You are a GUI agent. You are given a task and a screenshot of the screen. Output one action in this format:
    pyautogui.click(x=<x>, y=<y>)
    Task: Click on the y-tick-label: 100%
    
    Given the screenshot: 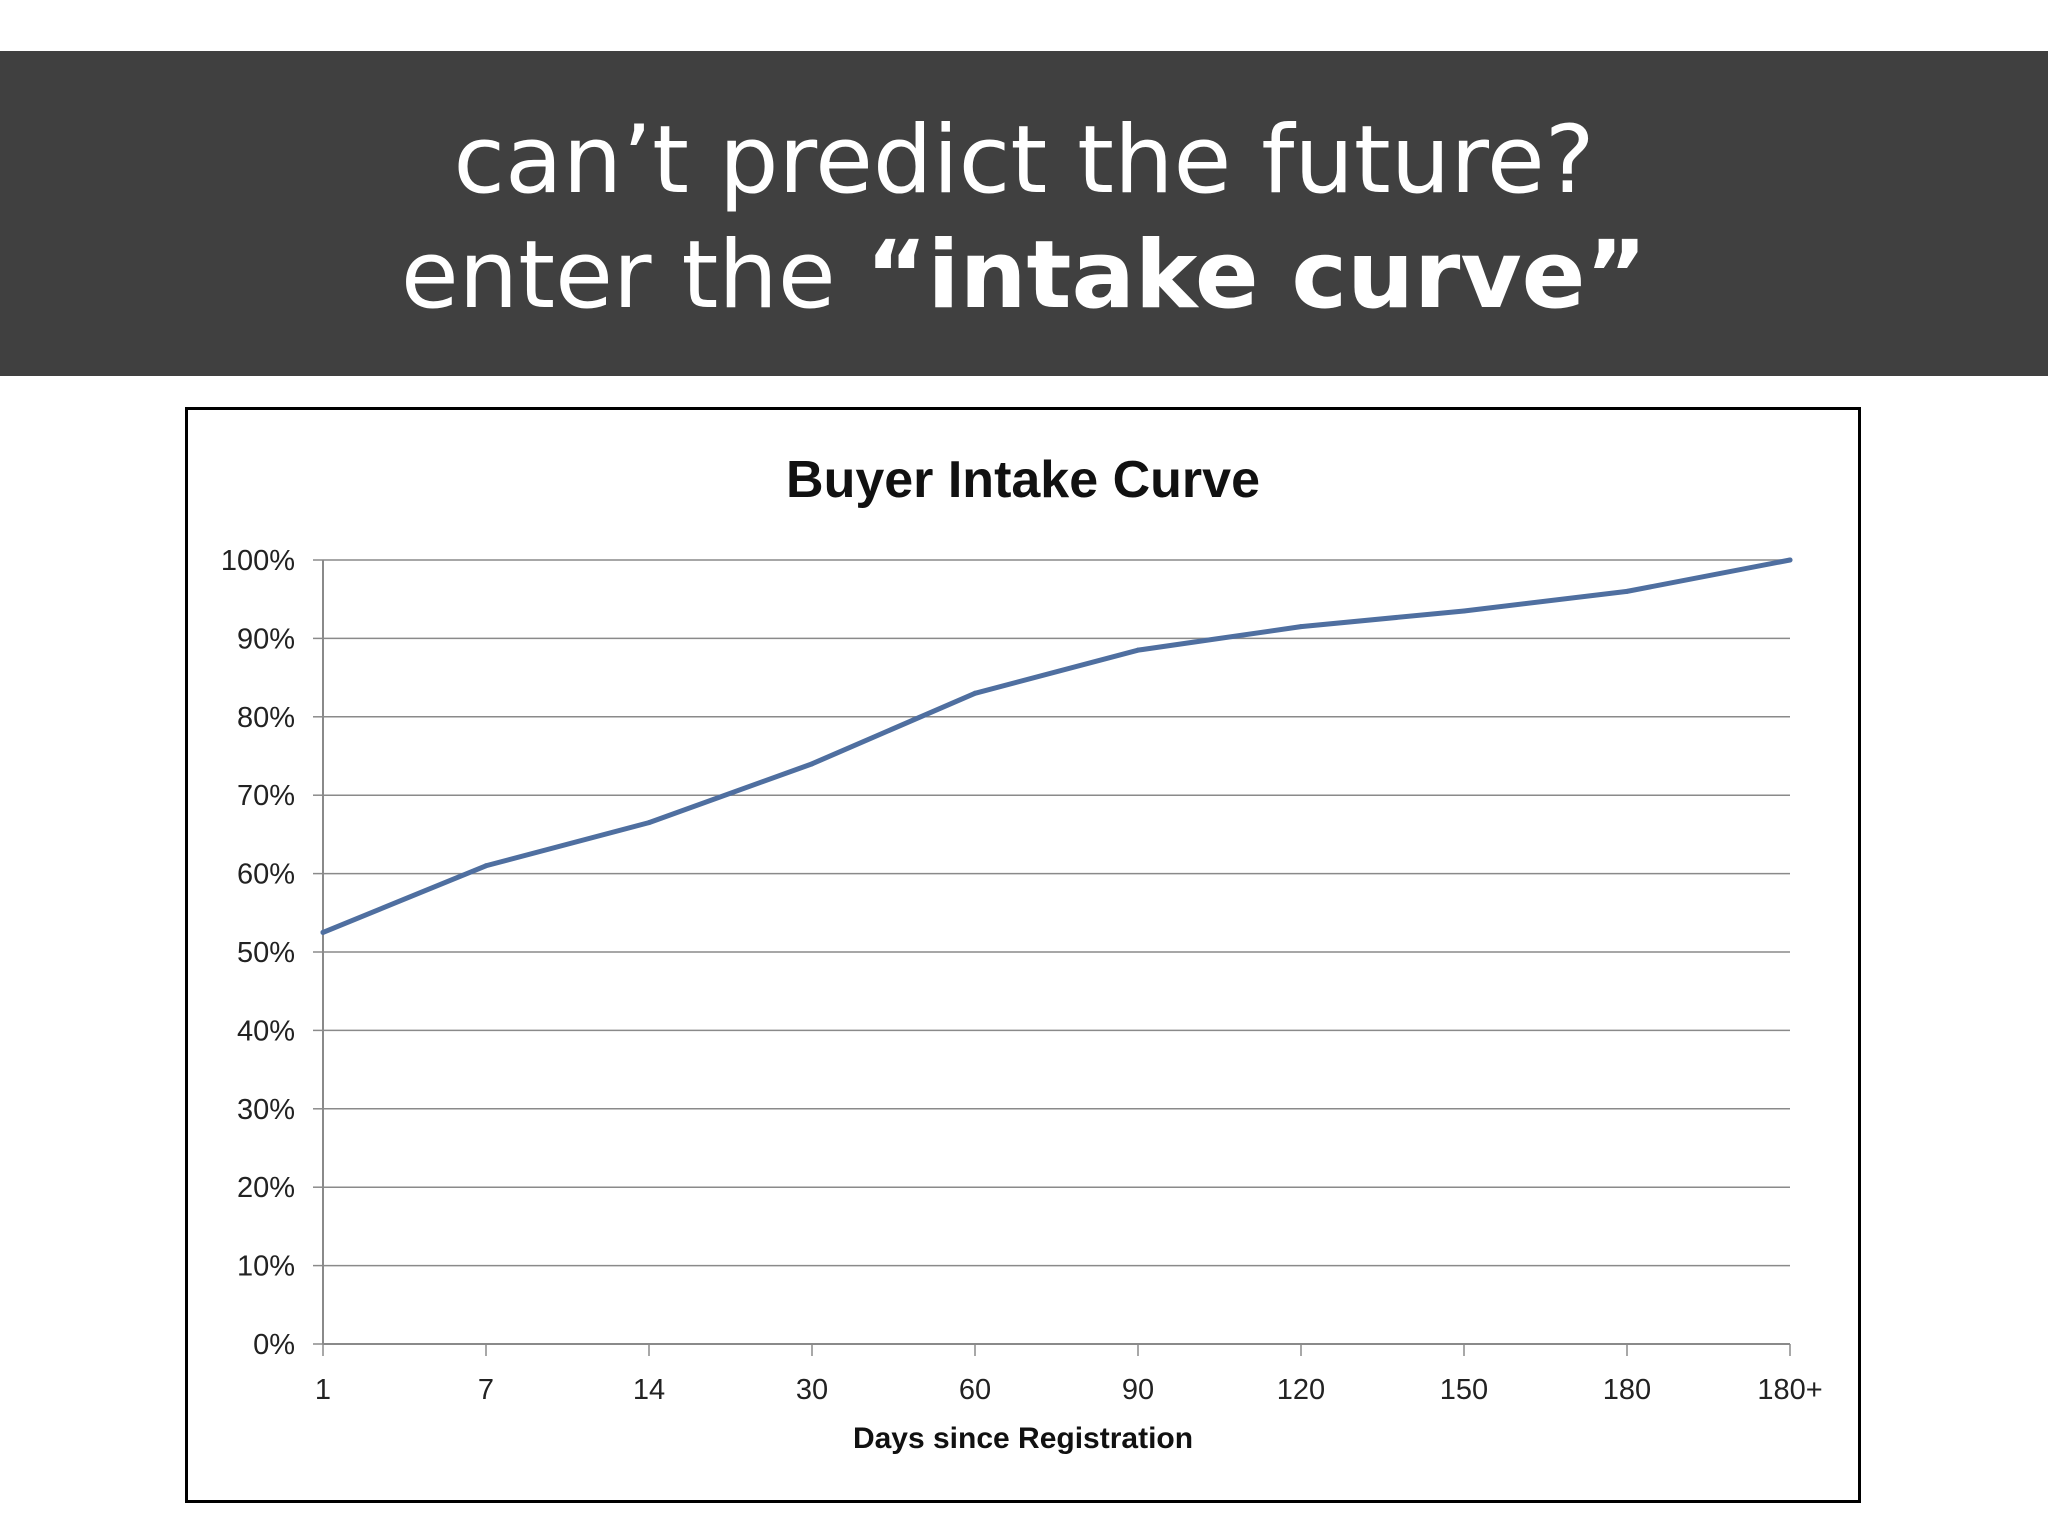 What is the action you would take?
    pyautogui.click(x=258, y=561)
    